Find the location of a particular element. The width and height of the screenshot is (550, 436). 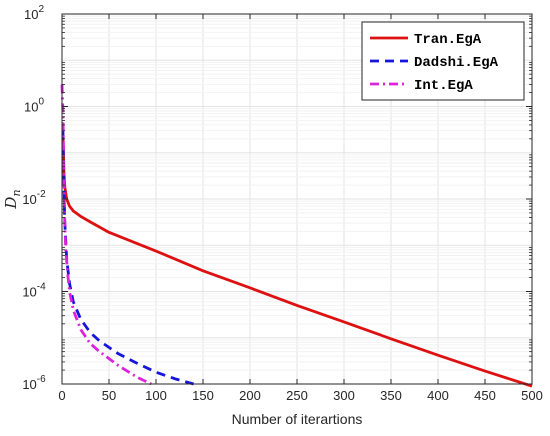

x-axis-label: Number of iterartions is located at coordinates (297, 419).